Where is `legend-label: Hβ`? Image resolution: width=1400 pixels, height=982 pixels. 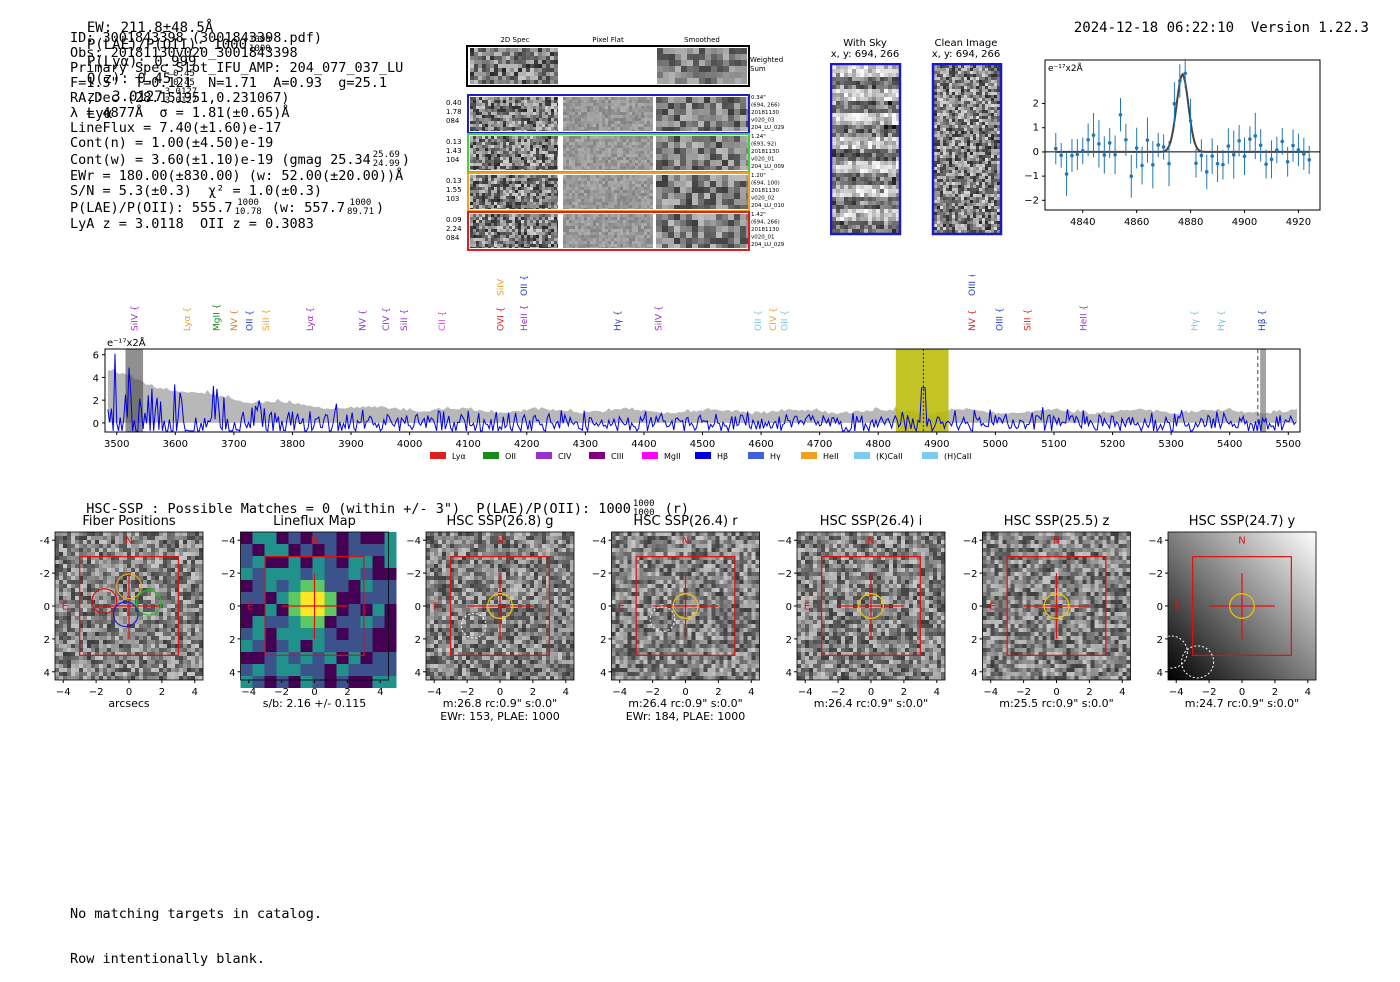 legend-label: Hβ is located at coordinates (722, 456).